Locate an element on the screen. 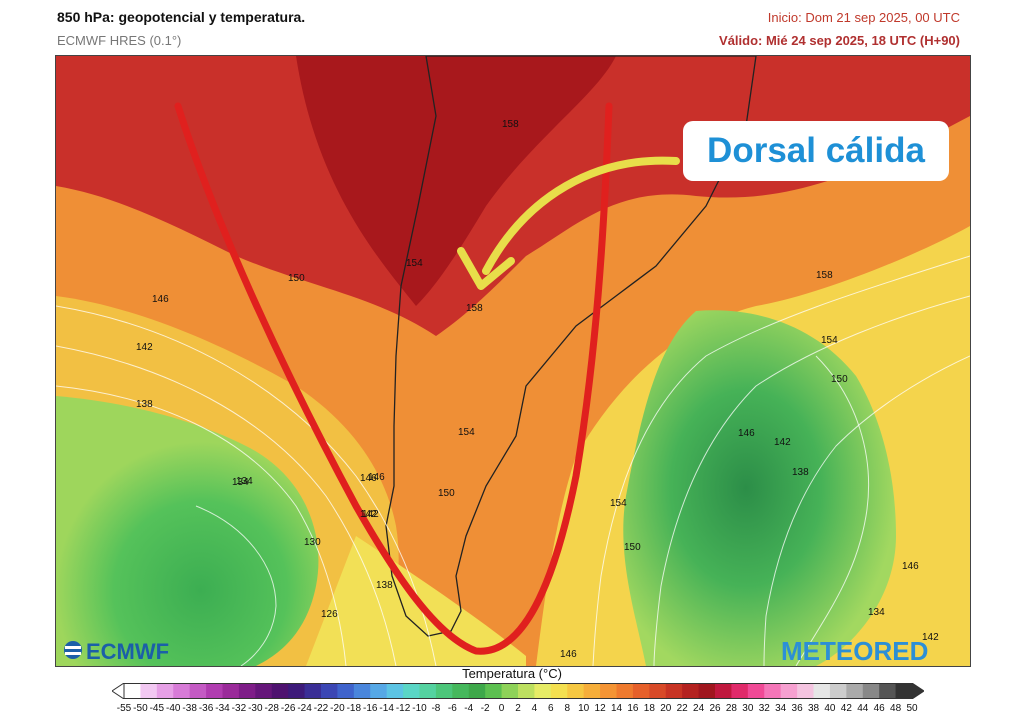  legend-tick-label: 34 is located at coordinates (781, 708).